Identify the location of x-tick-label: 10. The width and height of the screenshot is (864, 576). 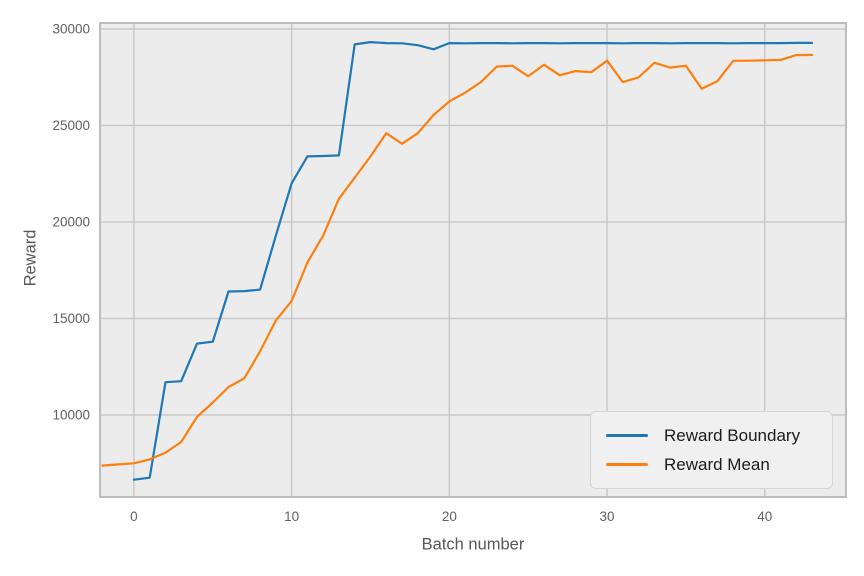
(291, 516).